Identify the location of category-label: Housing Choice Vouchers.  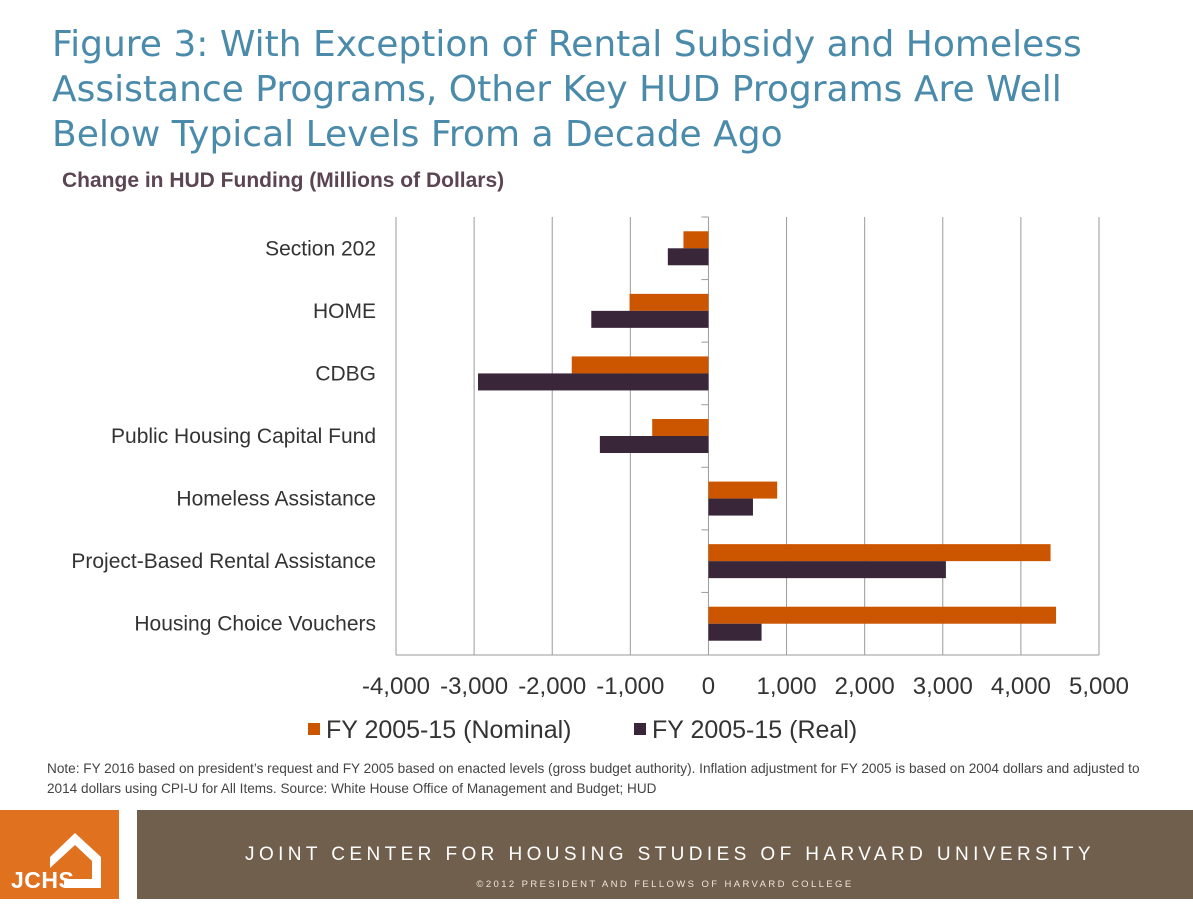
(255, 624).